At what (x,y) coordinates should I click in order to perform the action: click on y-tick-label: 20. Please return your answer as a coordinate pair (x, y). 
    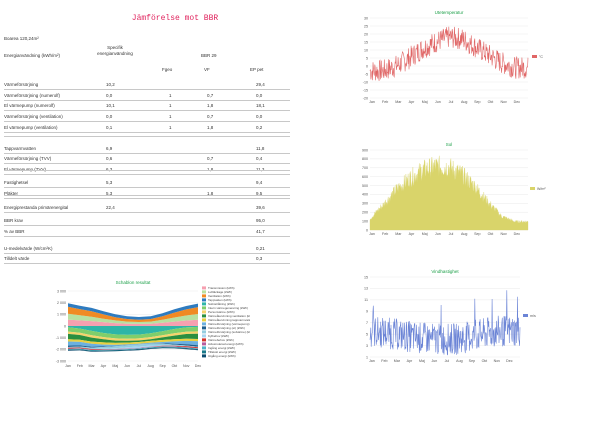
    Looking at the image, I should click on (366, 34).